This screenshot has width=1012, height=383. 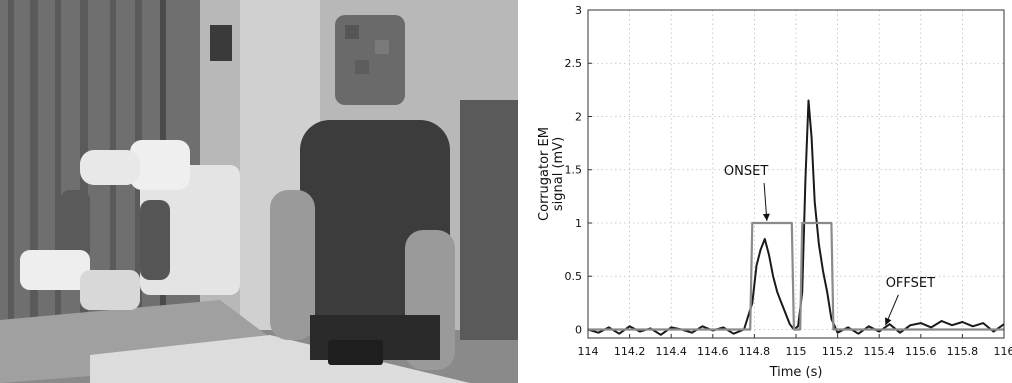 I want to click on y-tick-label: 0, so click(x=578, y=329).